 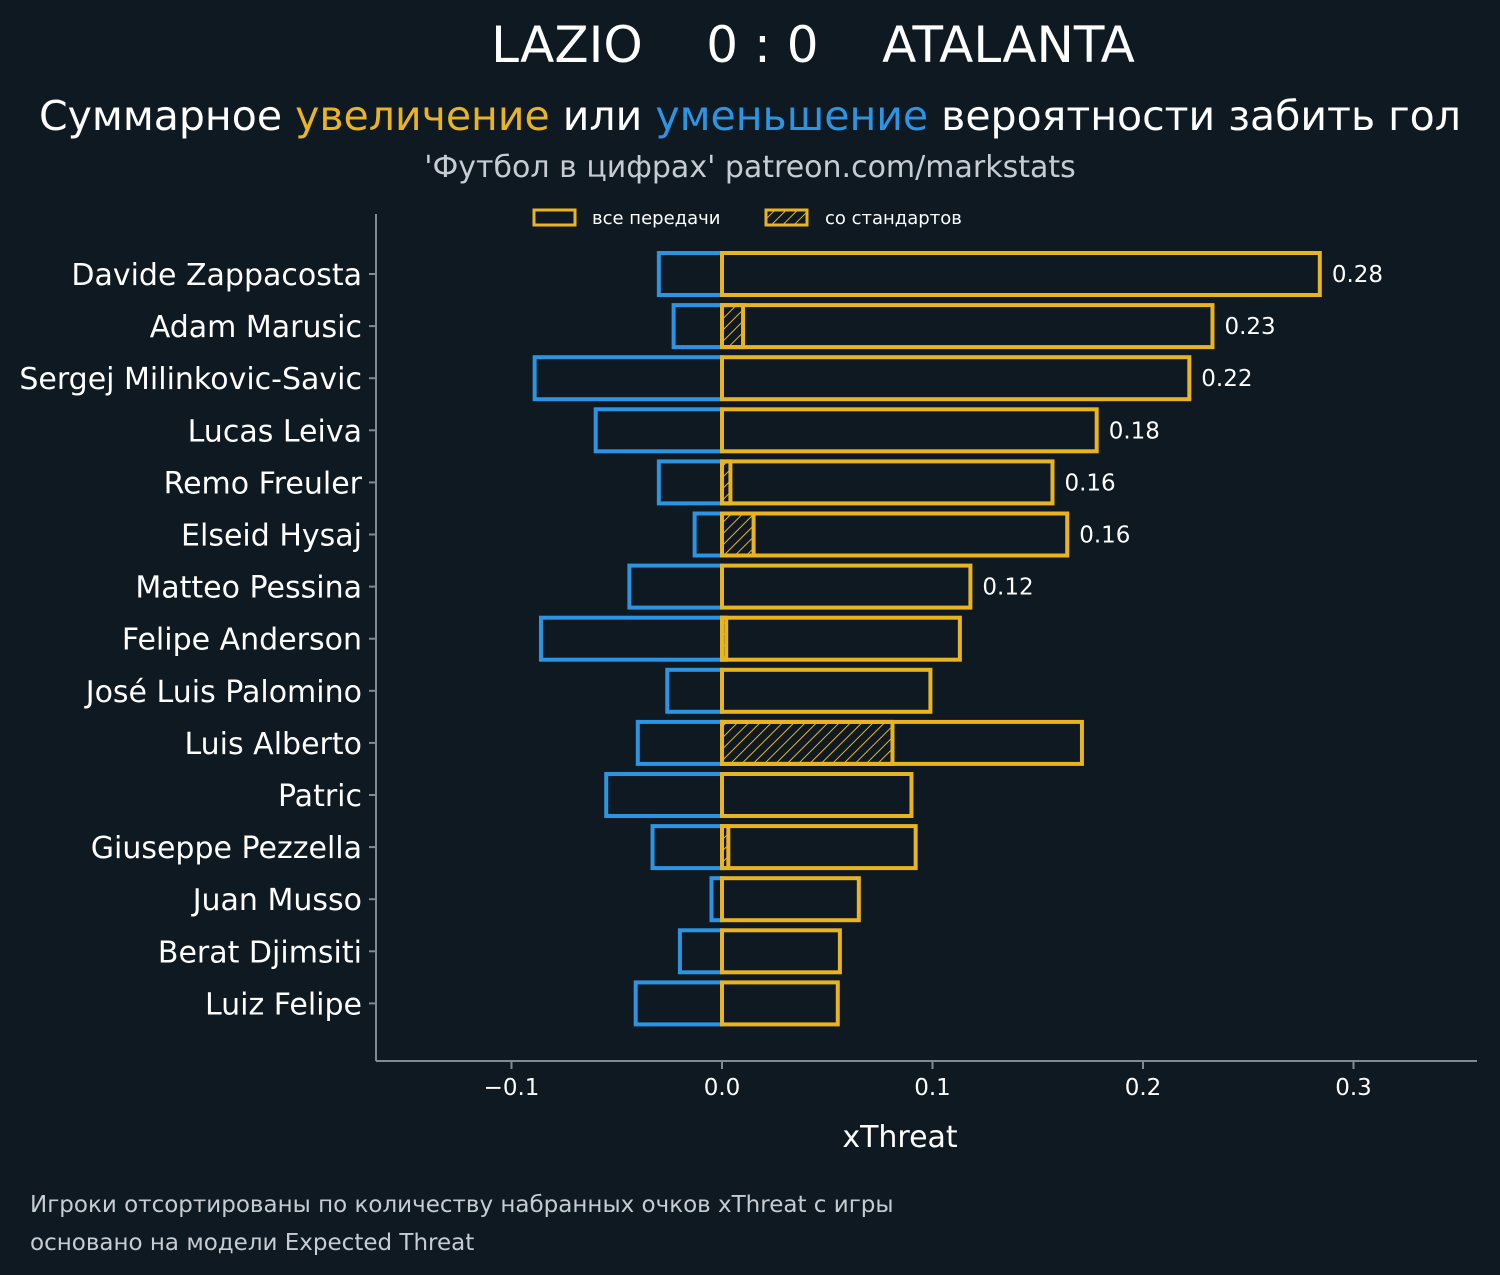 What do you see at coordinates (900, 1137) in the screenshot?
I see `x-axis-label: xThreat` at bounding box center [900, 1137].